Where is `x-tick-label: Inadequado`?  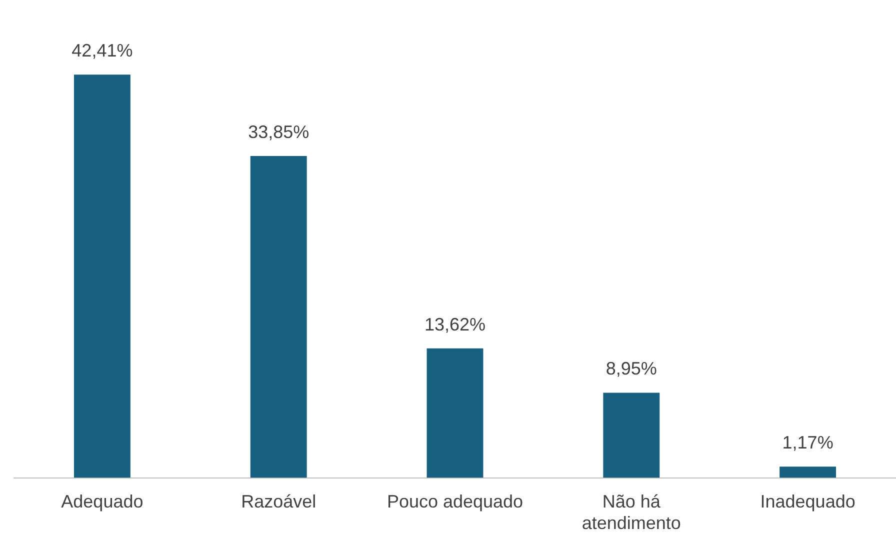
x-tick-label: Inadequado is located at coordinates (808, 502).